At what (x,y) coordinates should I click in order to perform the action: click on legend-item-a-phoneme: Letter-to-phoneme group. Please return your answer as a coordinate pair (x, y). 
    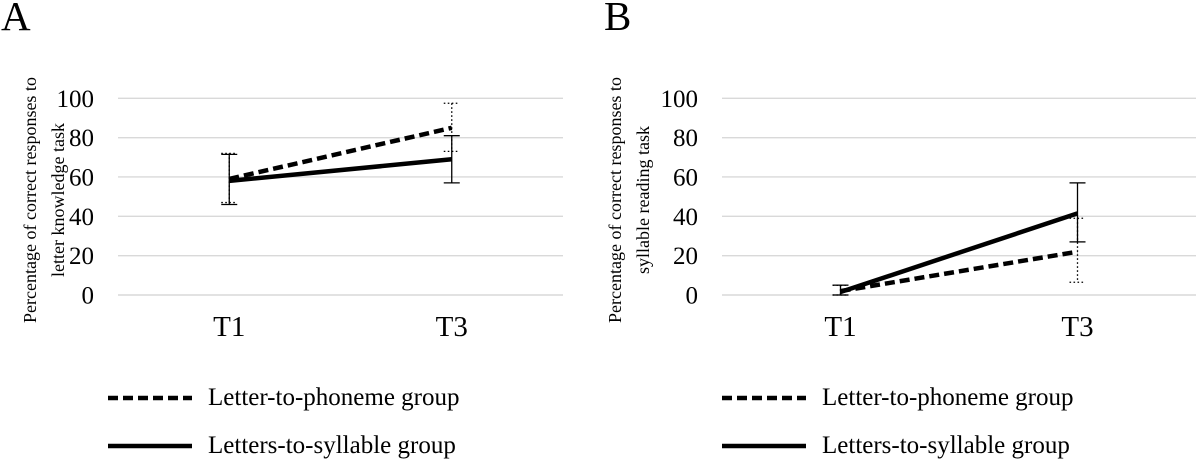
    Looking at the image, I should click on (284, 398).